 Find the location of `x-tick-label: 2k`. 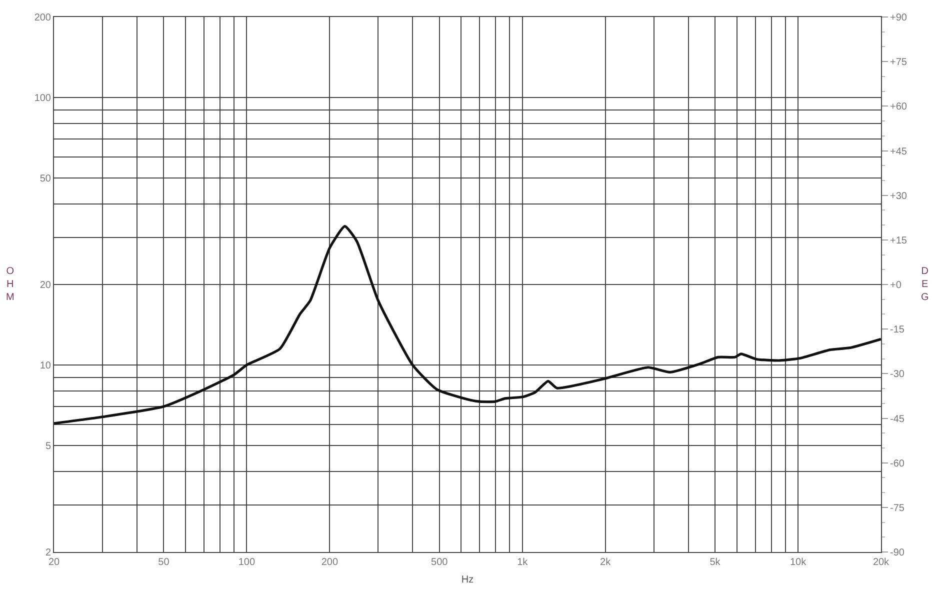

x-tick-label: 2k is located at coordinates (606, 562).